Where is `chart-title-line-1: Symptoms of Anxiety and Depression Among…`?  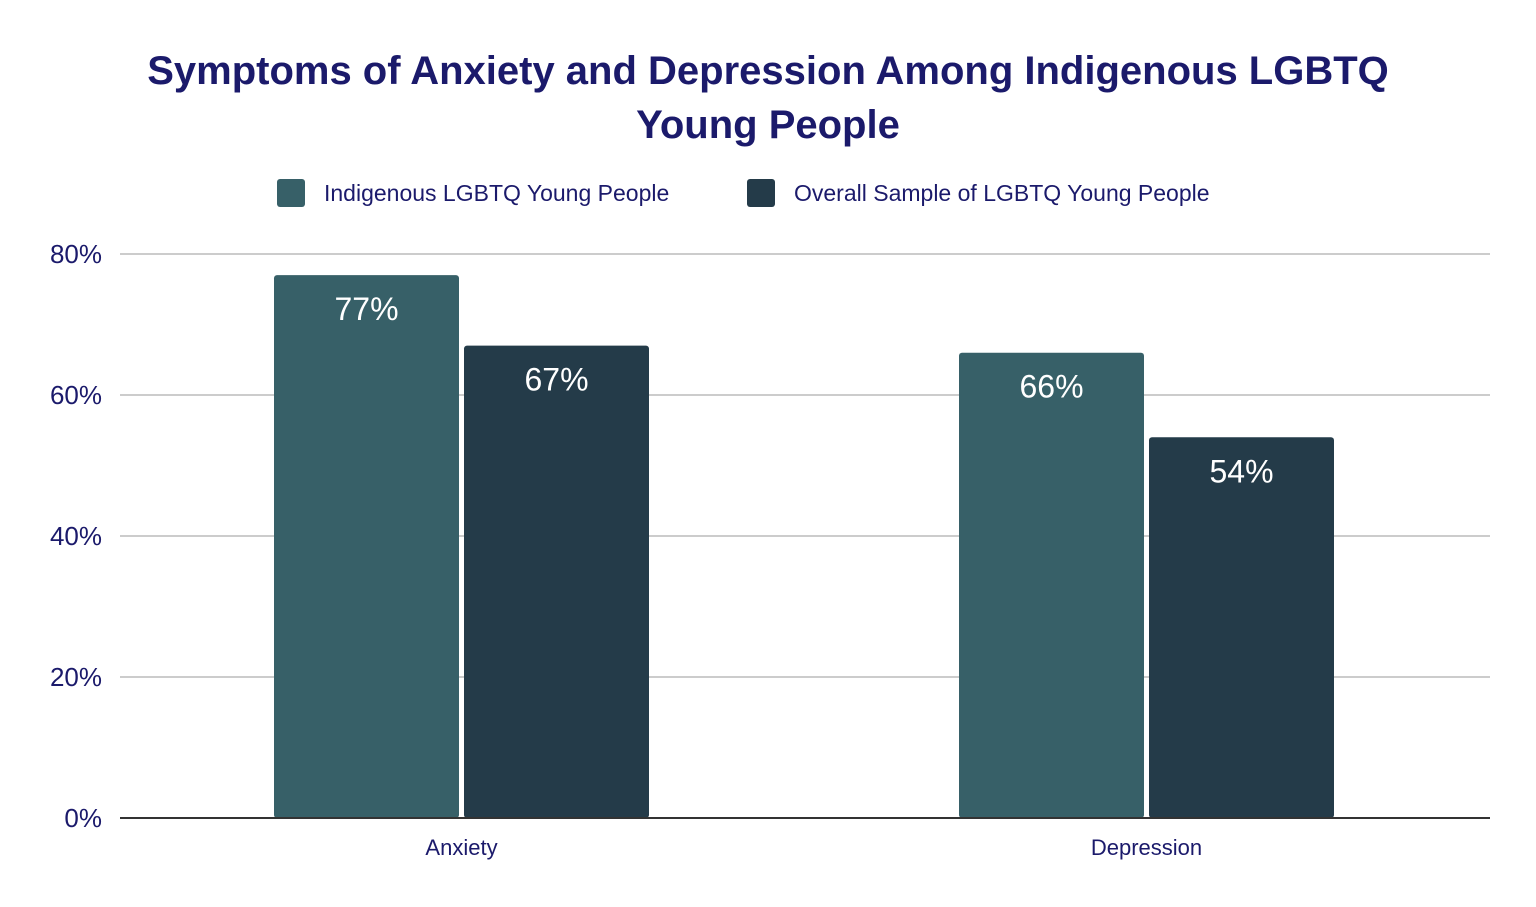 chart-title-line-1: Symptoms of Anxiety and Depression Among… is located at coordinates (768, 71).